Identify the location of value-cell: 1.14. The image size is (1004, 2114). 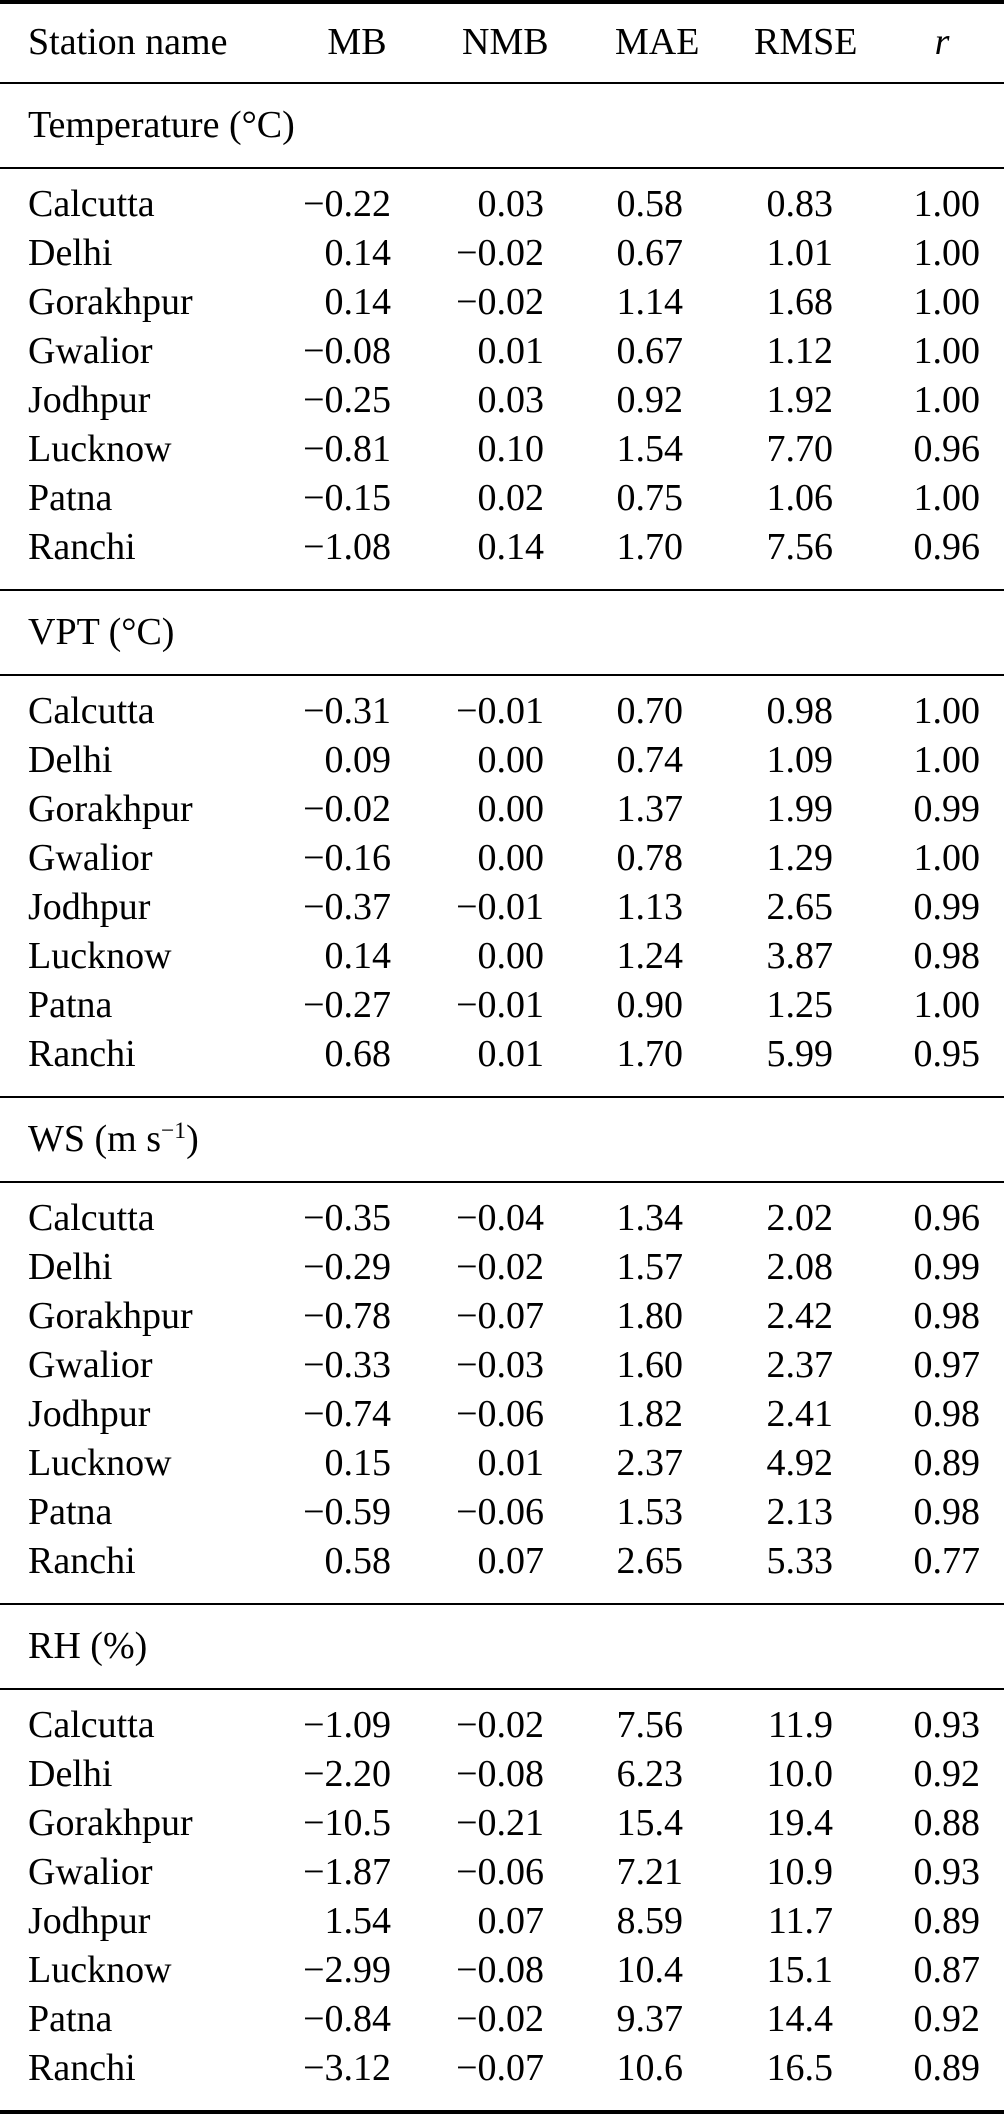
(650, 302).